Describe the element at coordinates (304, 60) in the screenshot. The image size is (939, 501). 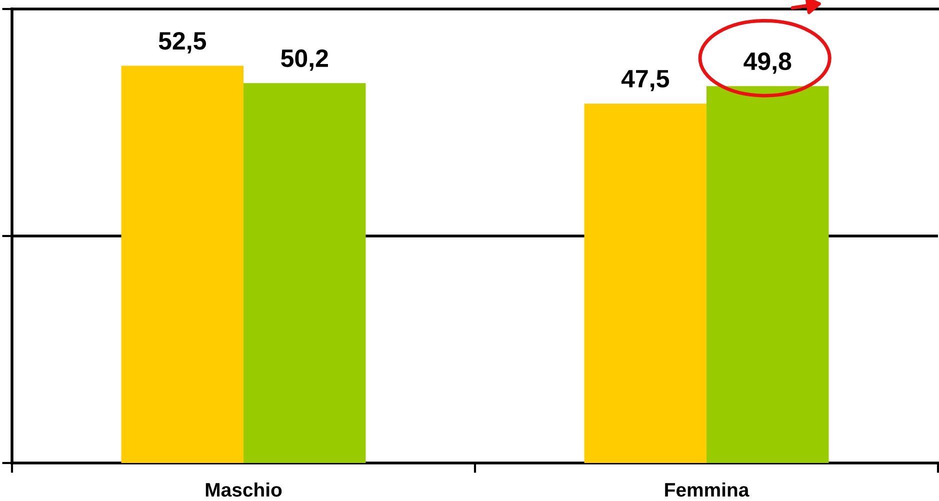
I see `data-label: 50,2` at that location.